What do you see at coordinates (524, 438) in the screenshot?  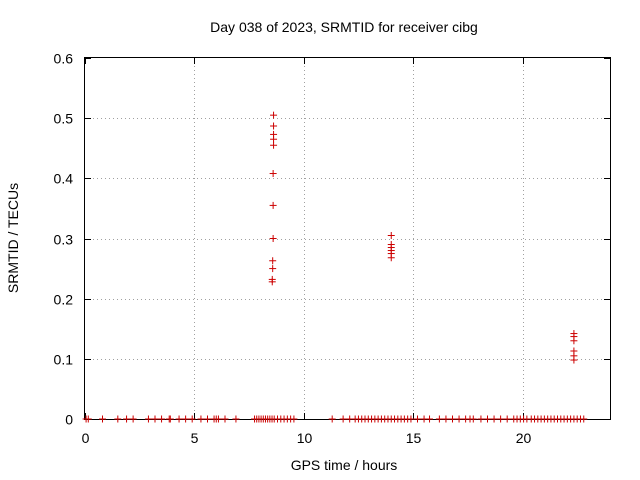 I see `x-tick-label: 20` at bounding box center [524, 438].